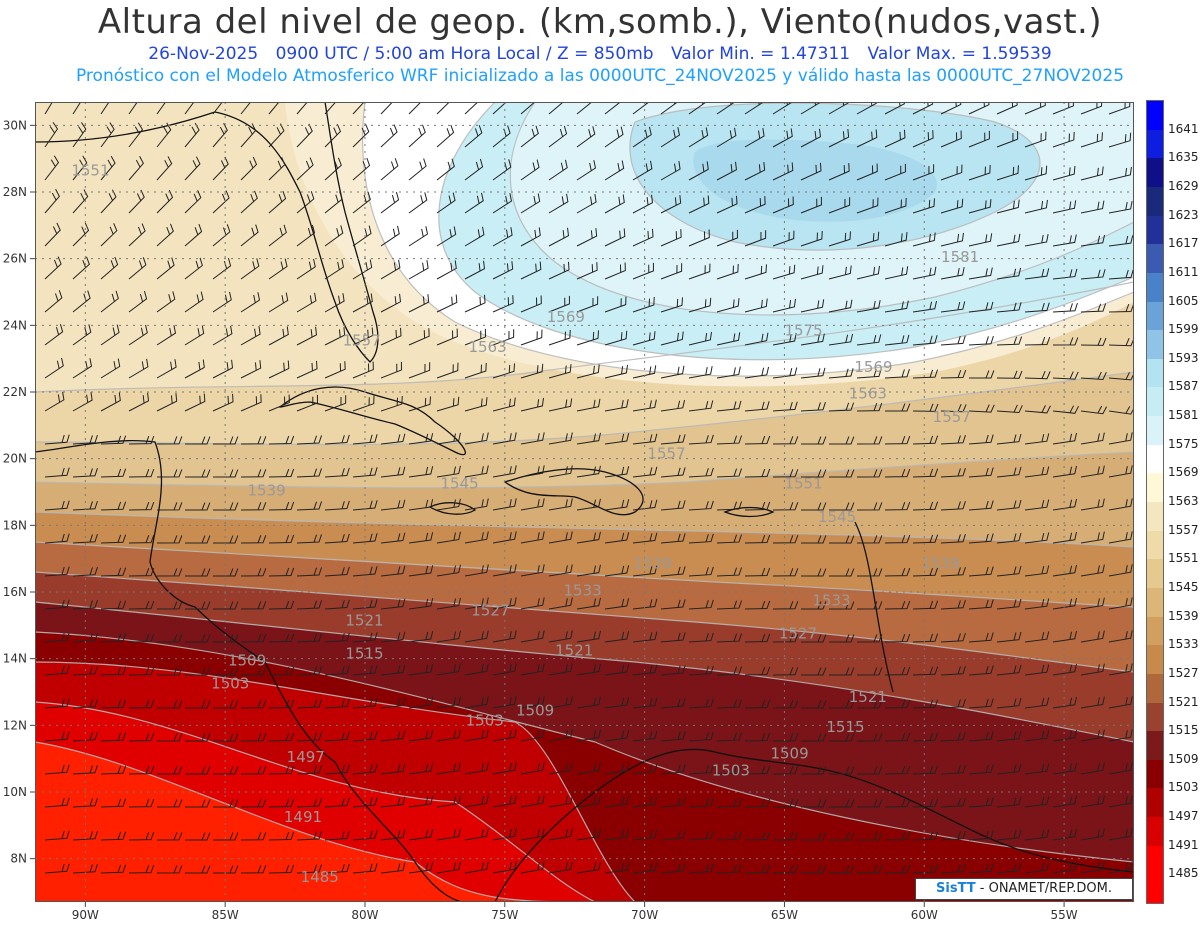 The height and width of the screenshot is (927, 1200). I want to click on legend-level-label: 1545, so click(1183, 586).